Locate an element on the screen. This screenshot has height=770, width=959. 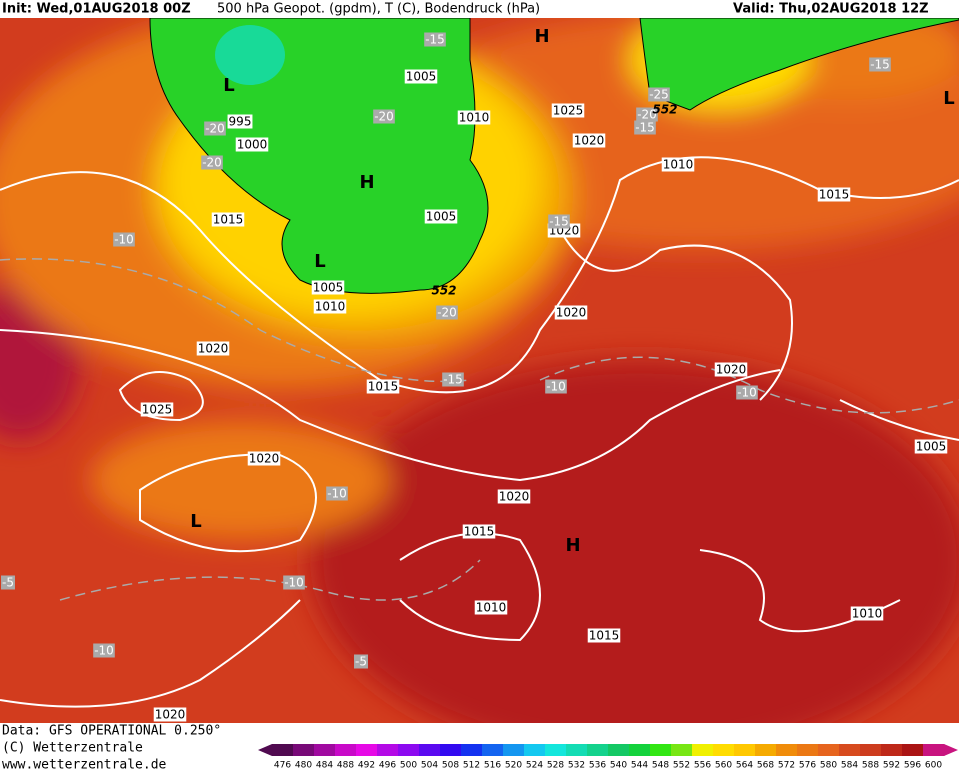
isobar-label: 1000 is located at coordinates (252, 145).